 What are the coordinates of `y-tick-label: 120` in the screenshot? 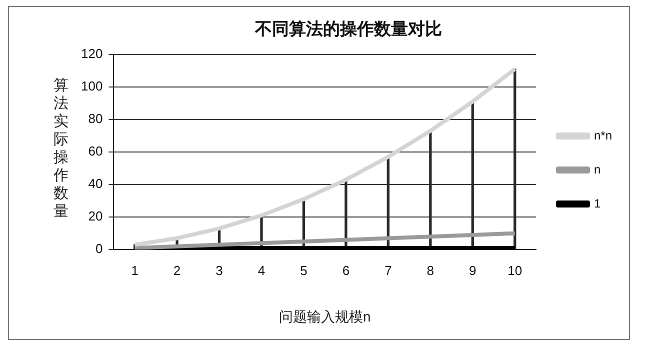 It's located at (91, 53).